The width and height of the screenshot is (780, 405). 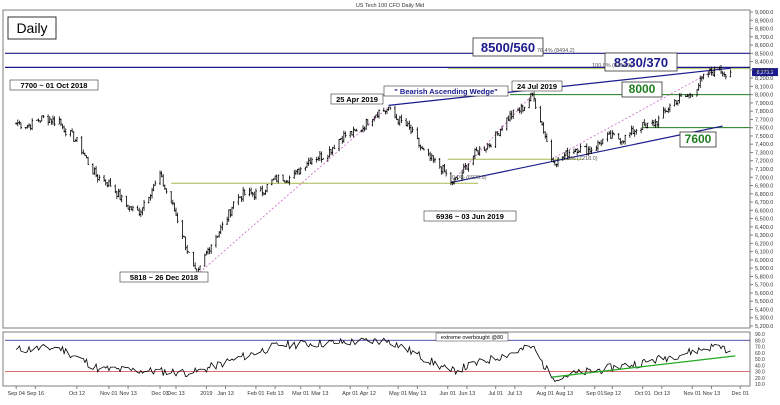 I want to click on time-tick-label: 2019, so click(x=206, y=394).